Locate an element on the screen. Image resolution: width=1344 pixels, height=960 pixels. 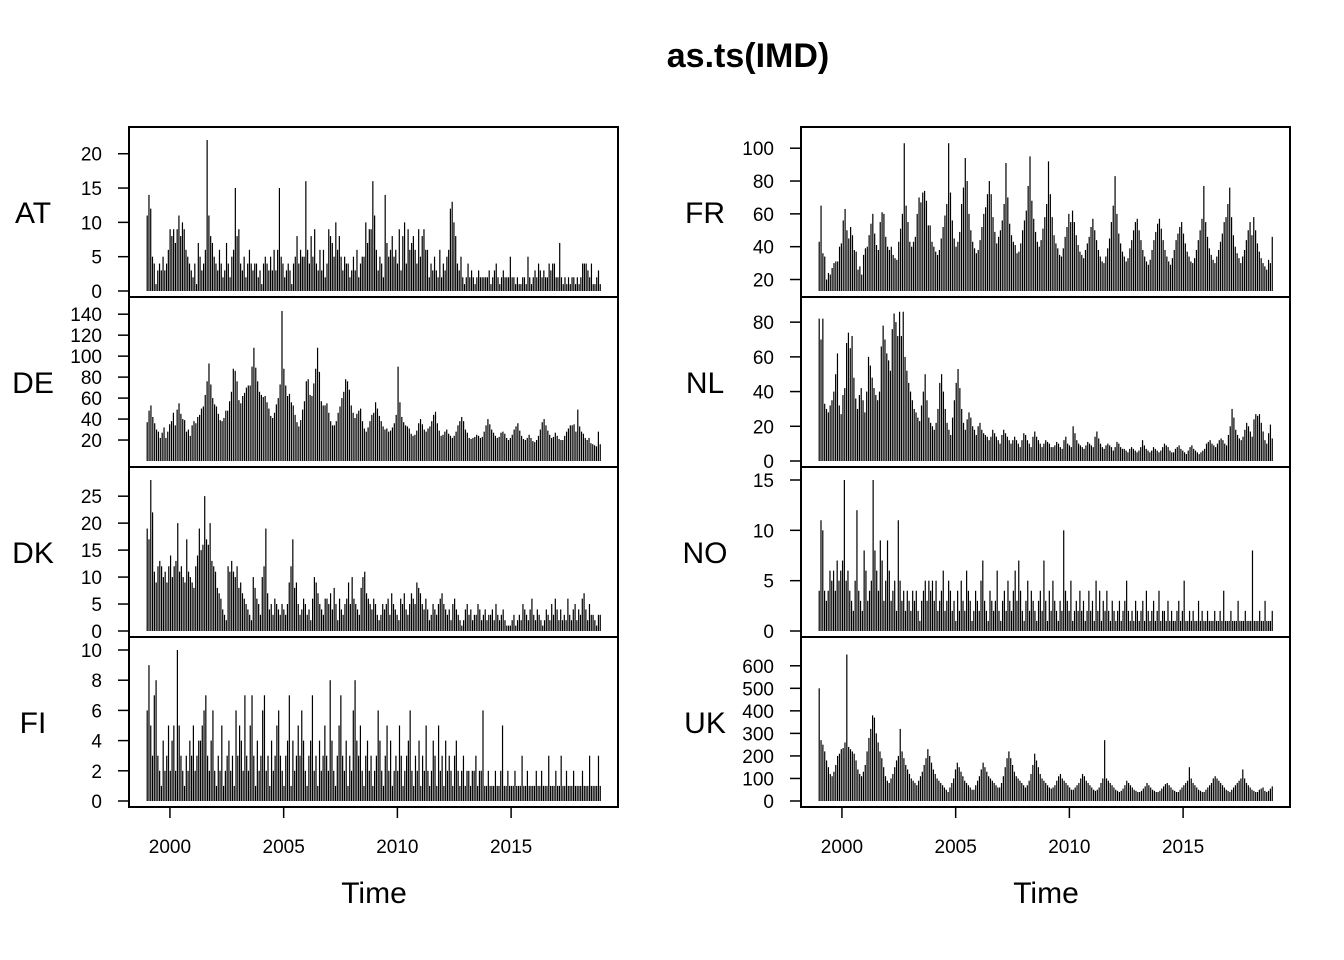
panel-at: AT 0 5 10 15 20 is located at coordinates (317, 214).